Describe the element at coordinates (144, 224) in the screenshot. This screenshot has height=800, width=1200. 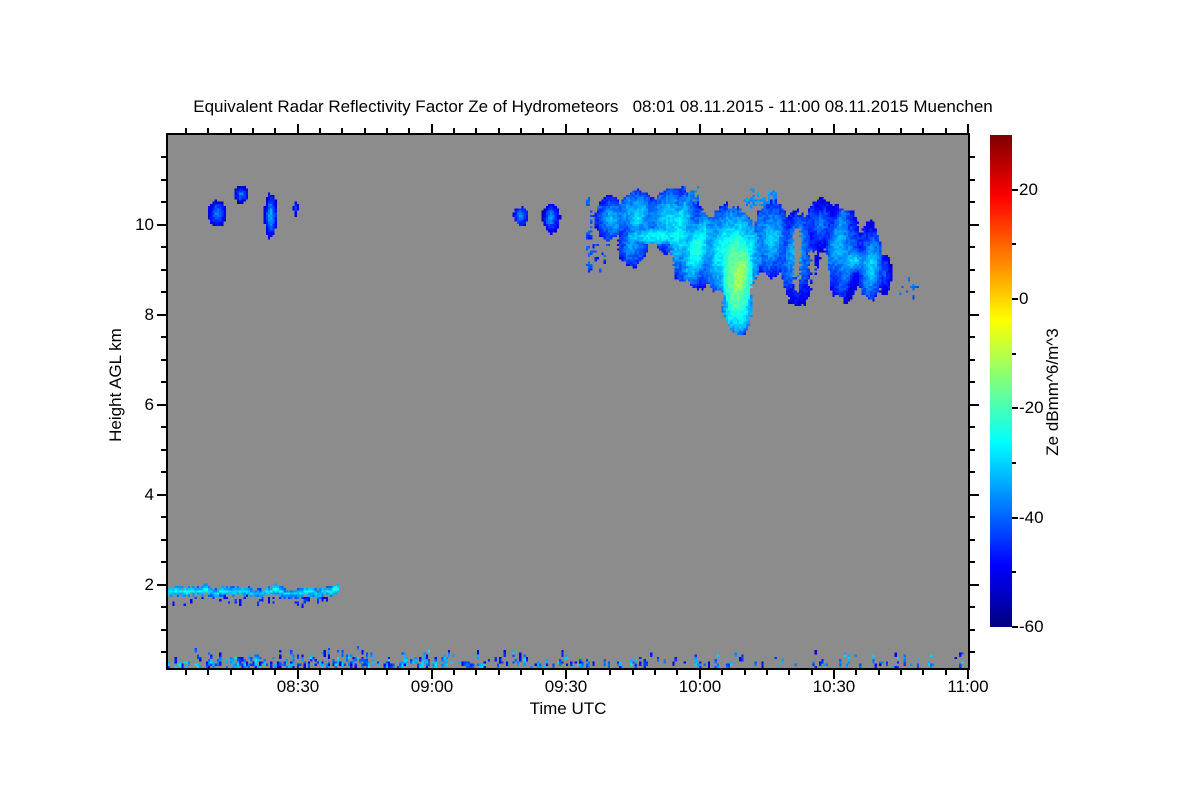
I see `y-axis-tick-label: 10` at that location.